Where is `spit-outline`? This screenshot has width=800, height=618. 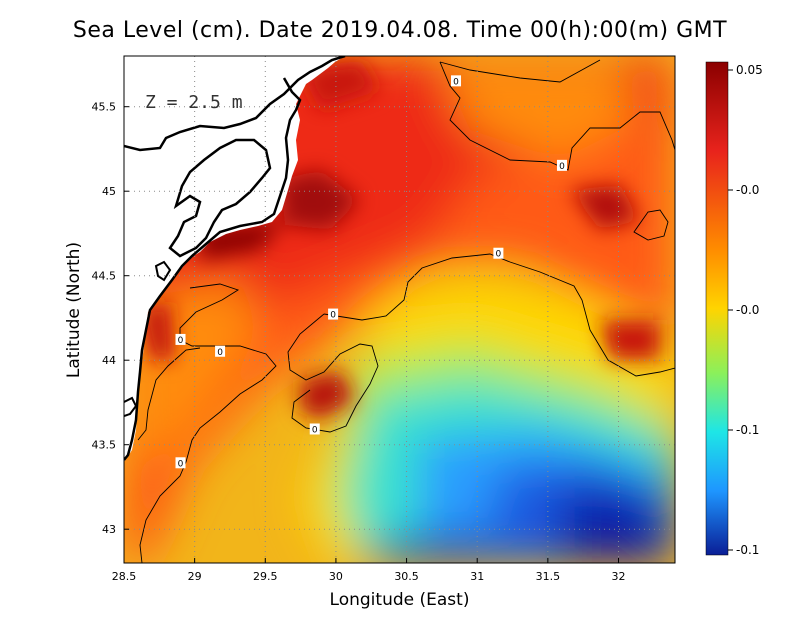 spit-outline is located at coordinates (131, 406).